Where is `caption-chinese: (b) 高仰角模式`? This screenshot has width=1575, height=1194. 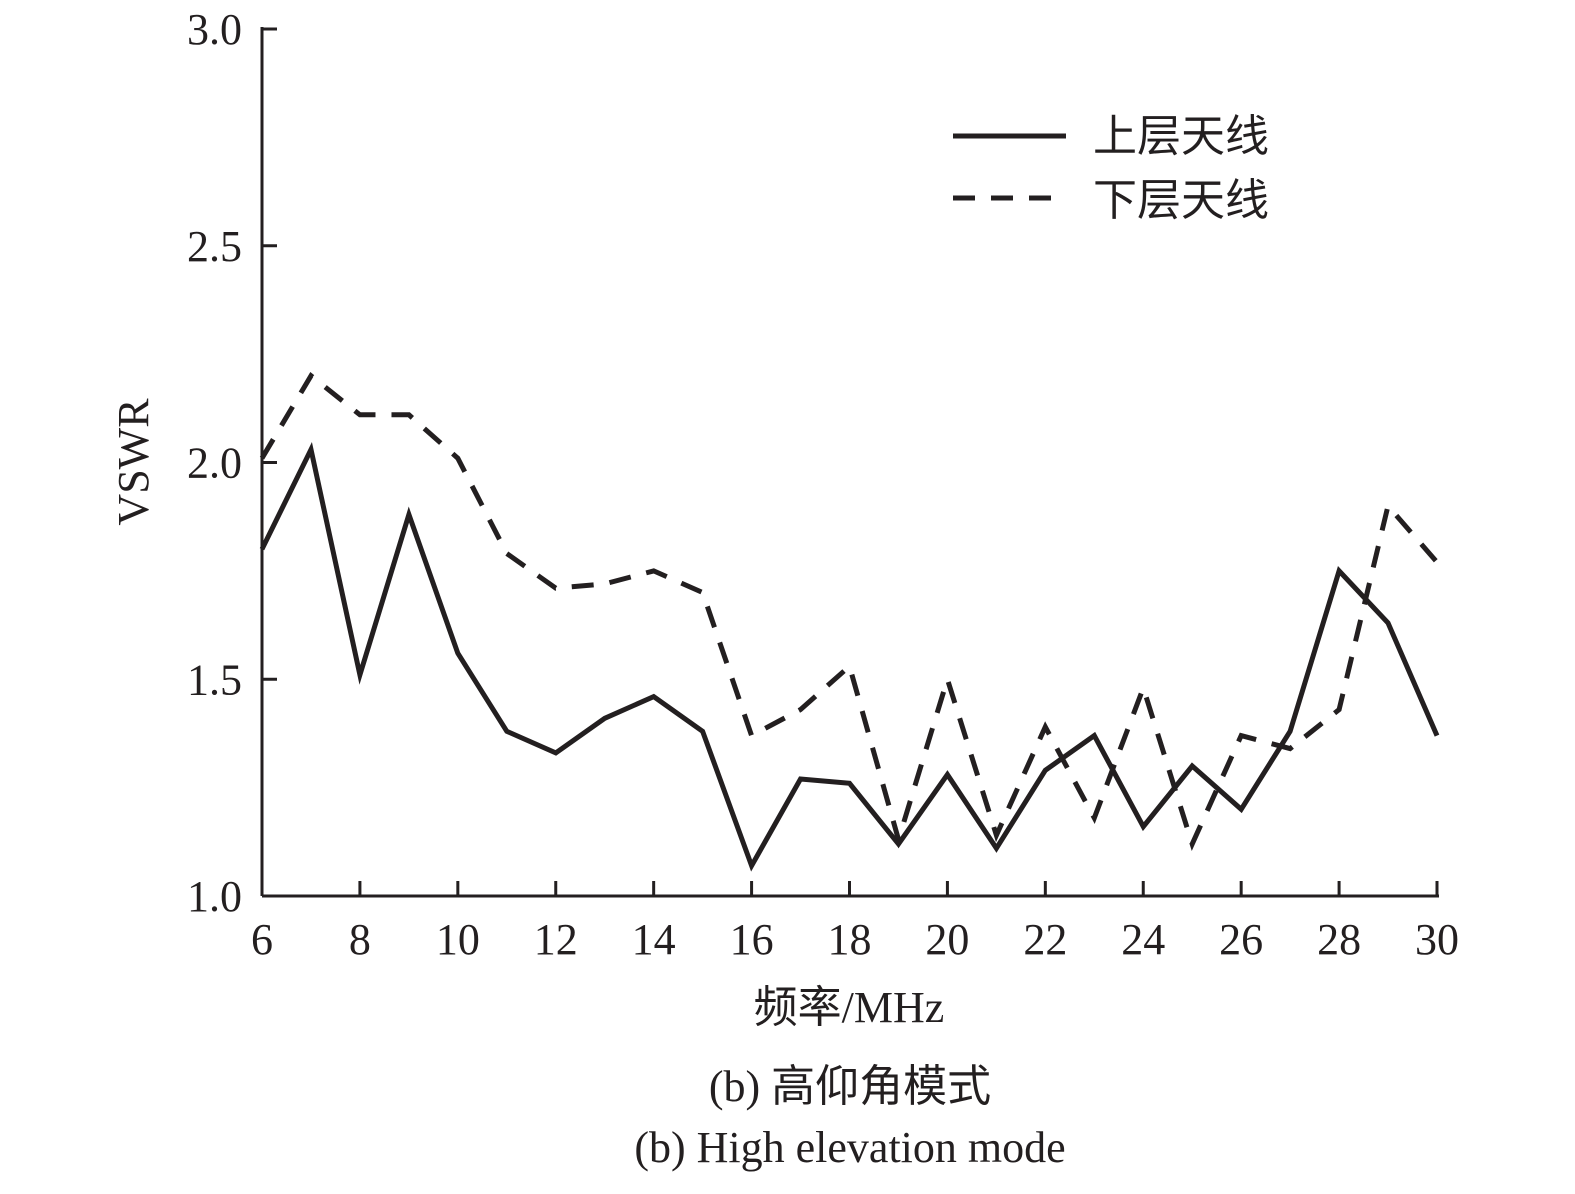
caption-chinese: (b) 高仰角模式 is located at coordinates (850, 1086).